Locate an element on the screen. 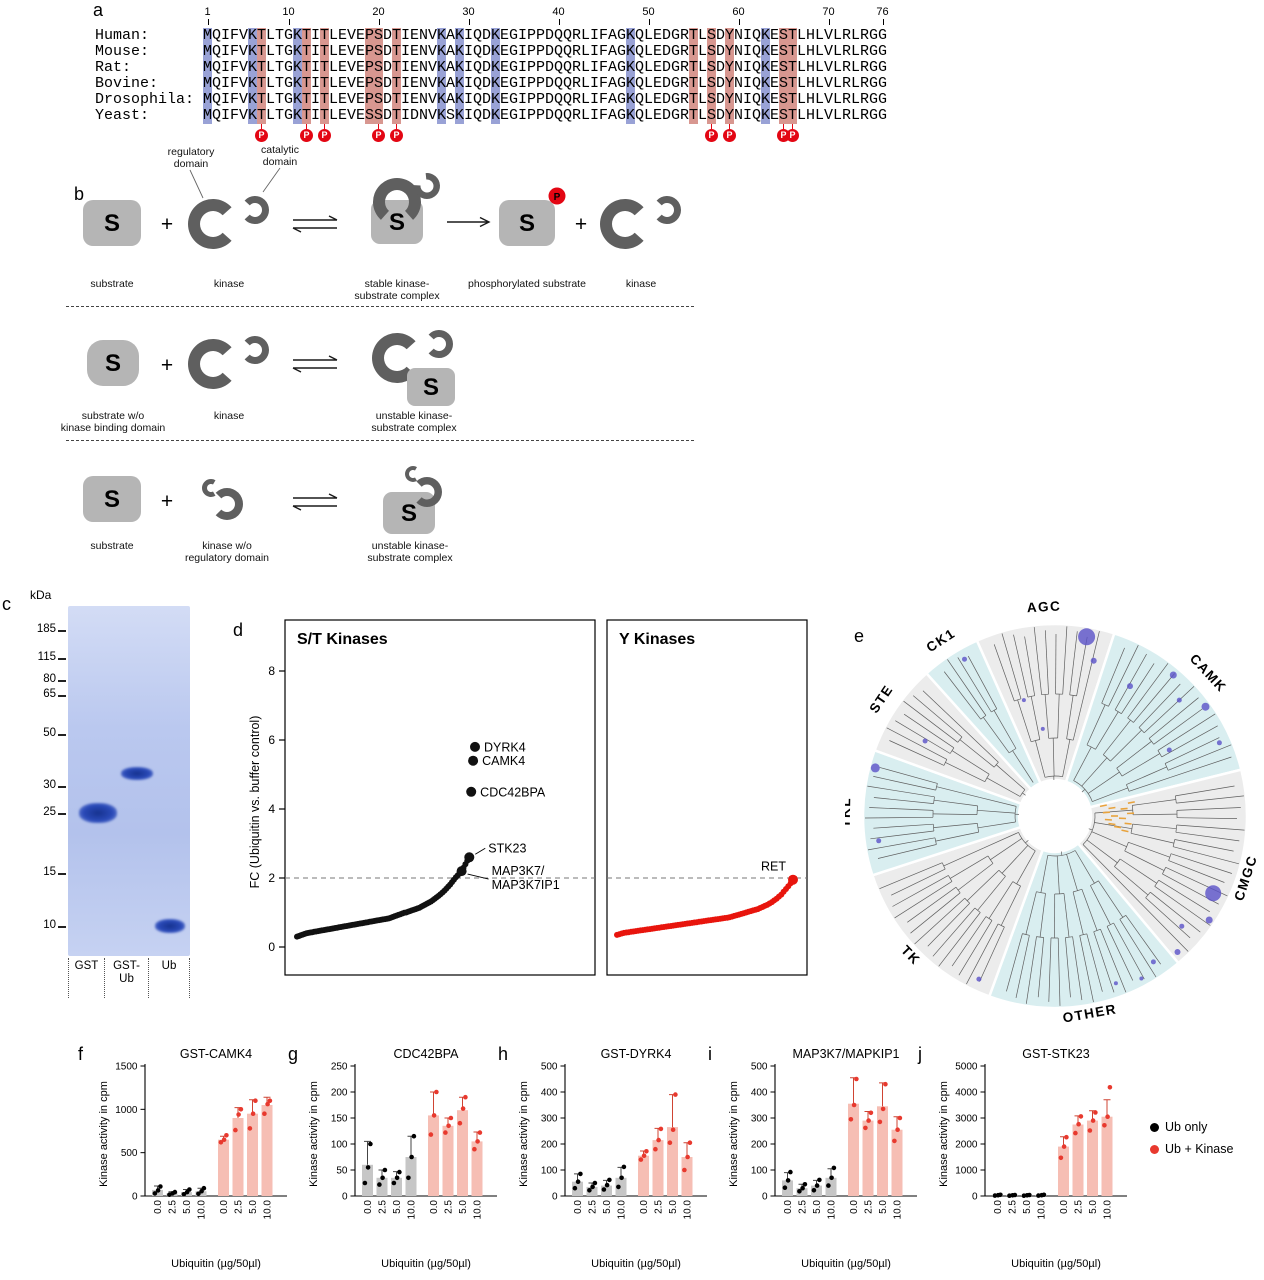 This screenshot has height=1280, width=1264. kinase-shape is located at coordinates (413, 356).